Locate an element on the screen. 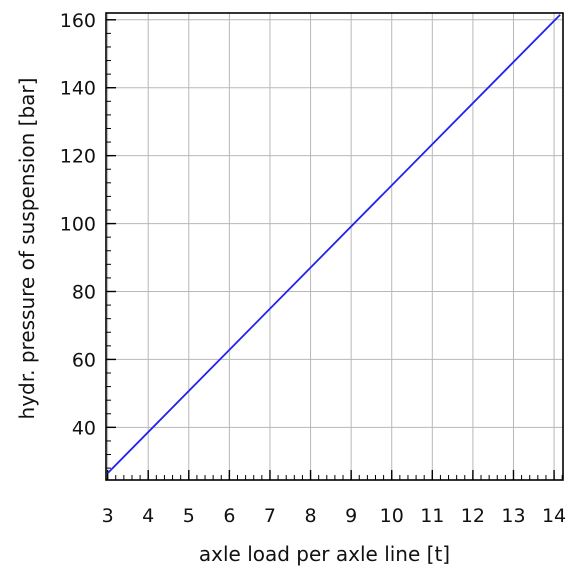 This screenshot has width=572, height=568. y-tick-label: 120 is located at coordinates (78, 157).